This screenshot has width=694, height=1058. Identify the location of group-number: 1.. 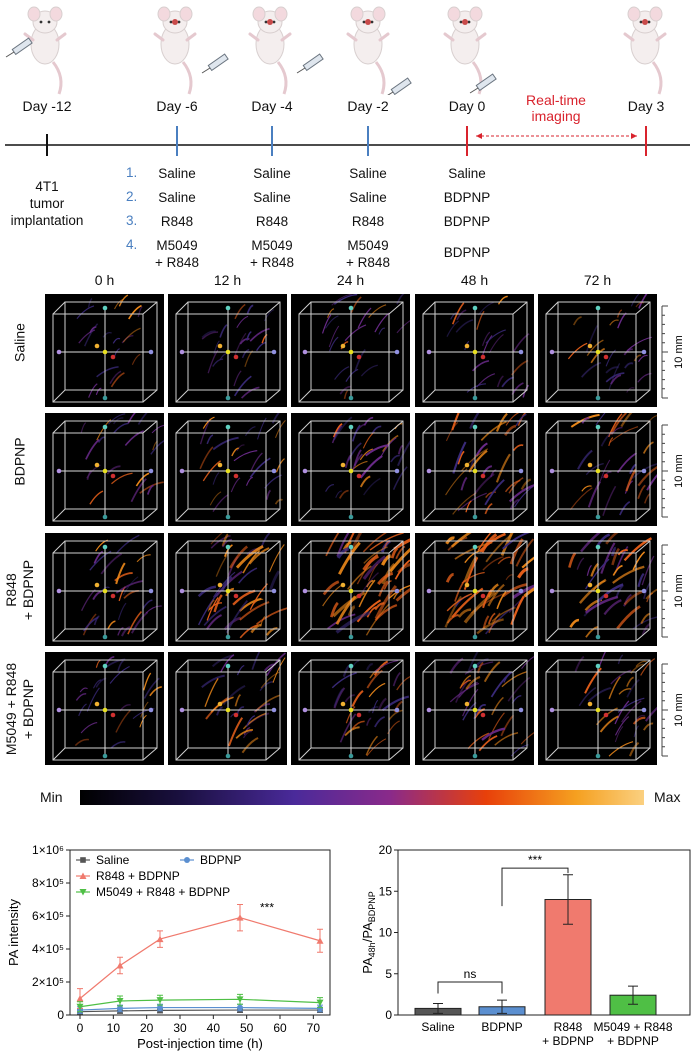
(132, 172).